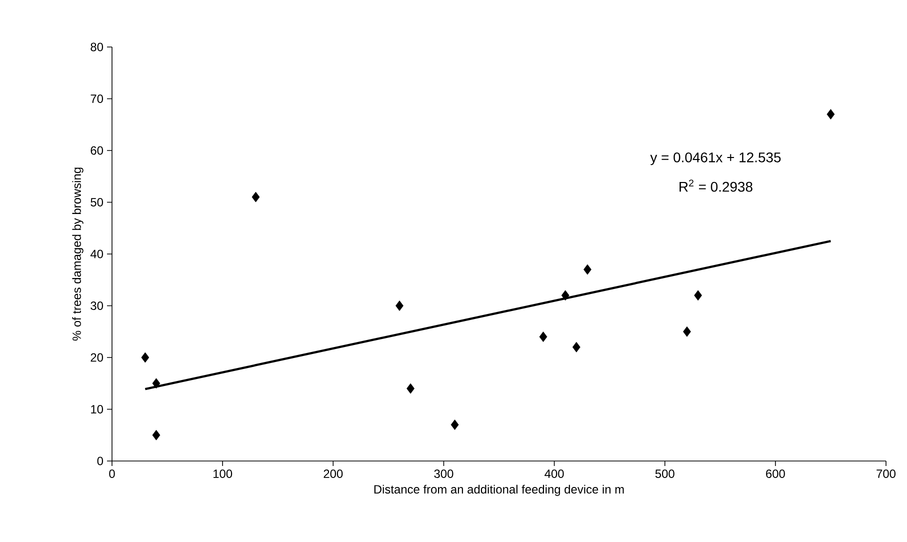  Describe the element at coordinates (97, 306) in the screenshot. I see `y-tick-label: 30` at that location.